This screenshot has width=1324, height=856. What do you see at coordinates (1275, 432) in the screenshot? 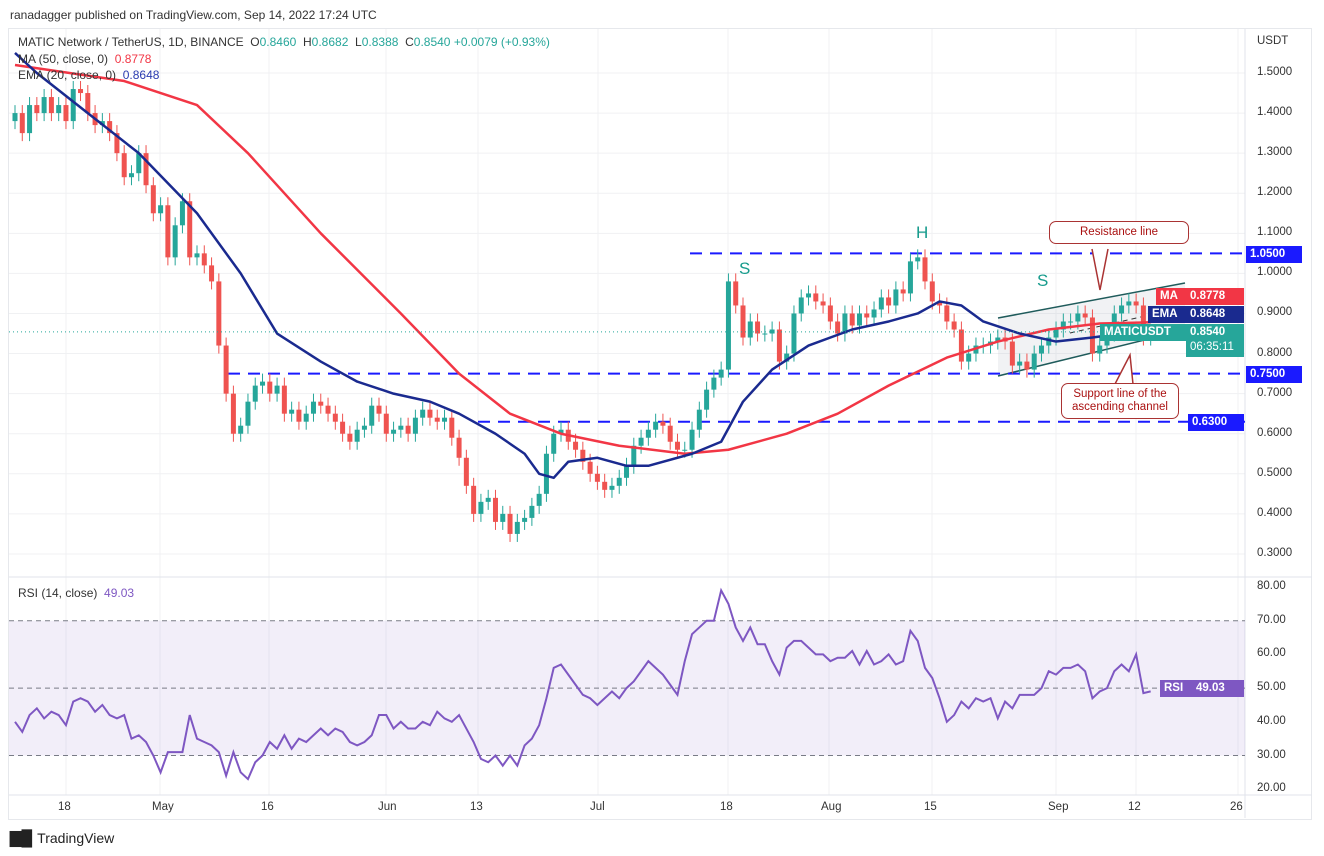
I see `price-tick: 0.6000` at bounding box center [1275, 432].